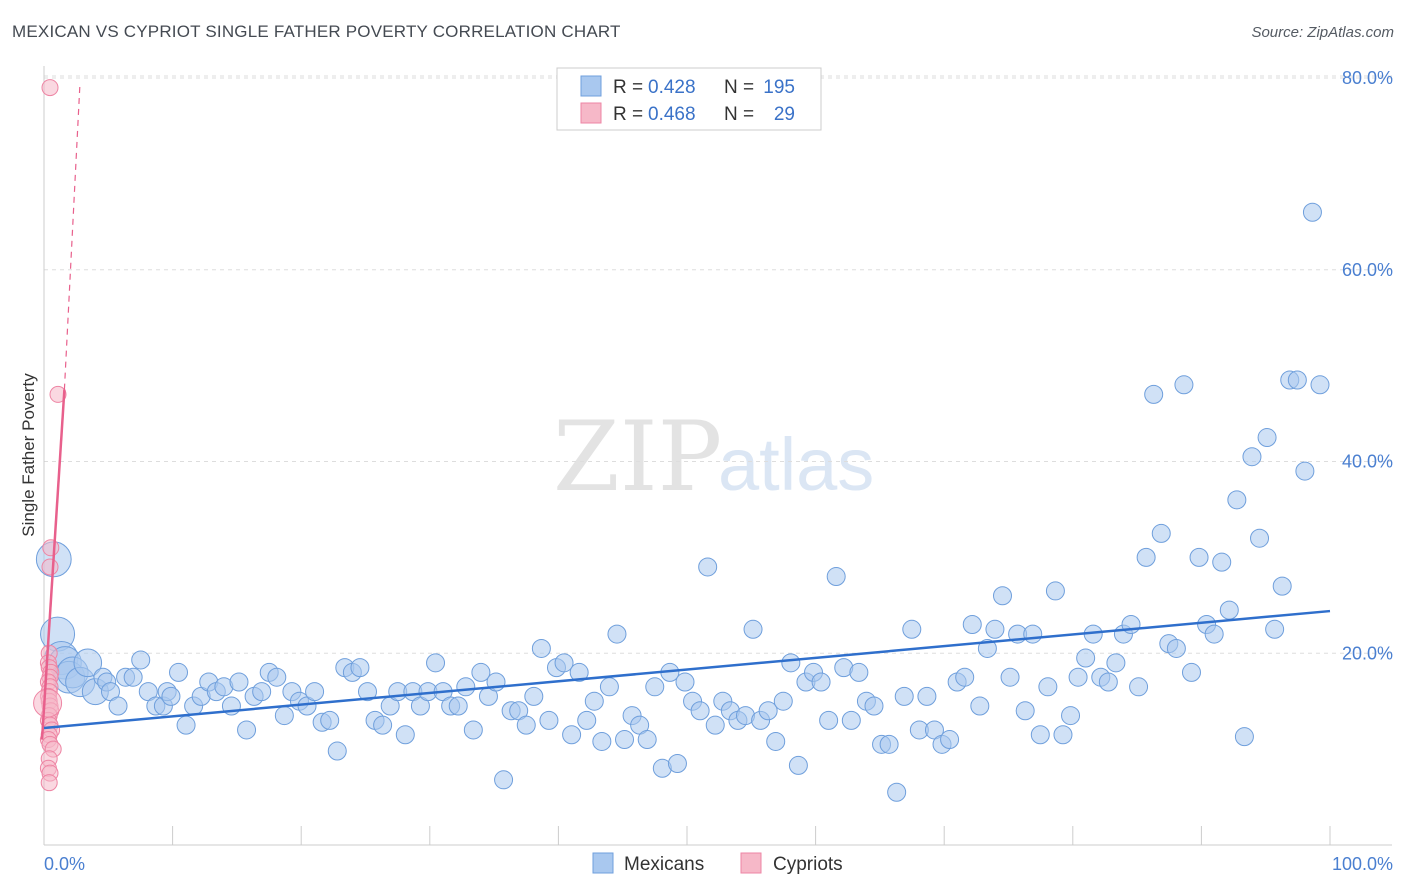  What do you see at coordinates (664, 864) in the screenshot?
I see `bottom-legend-mexicans: Mexicans` at bounding box center [664, 864].